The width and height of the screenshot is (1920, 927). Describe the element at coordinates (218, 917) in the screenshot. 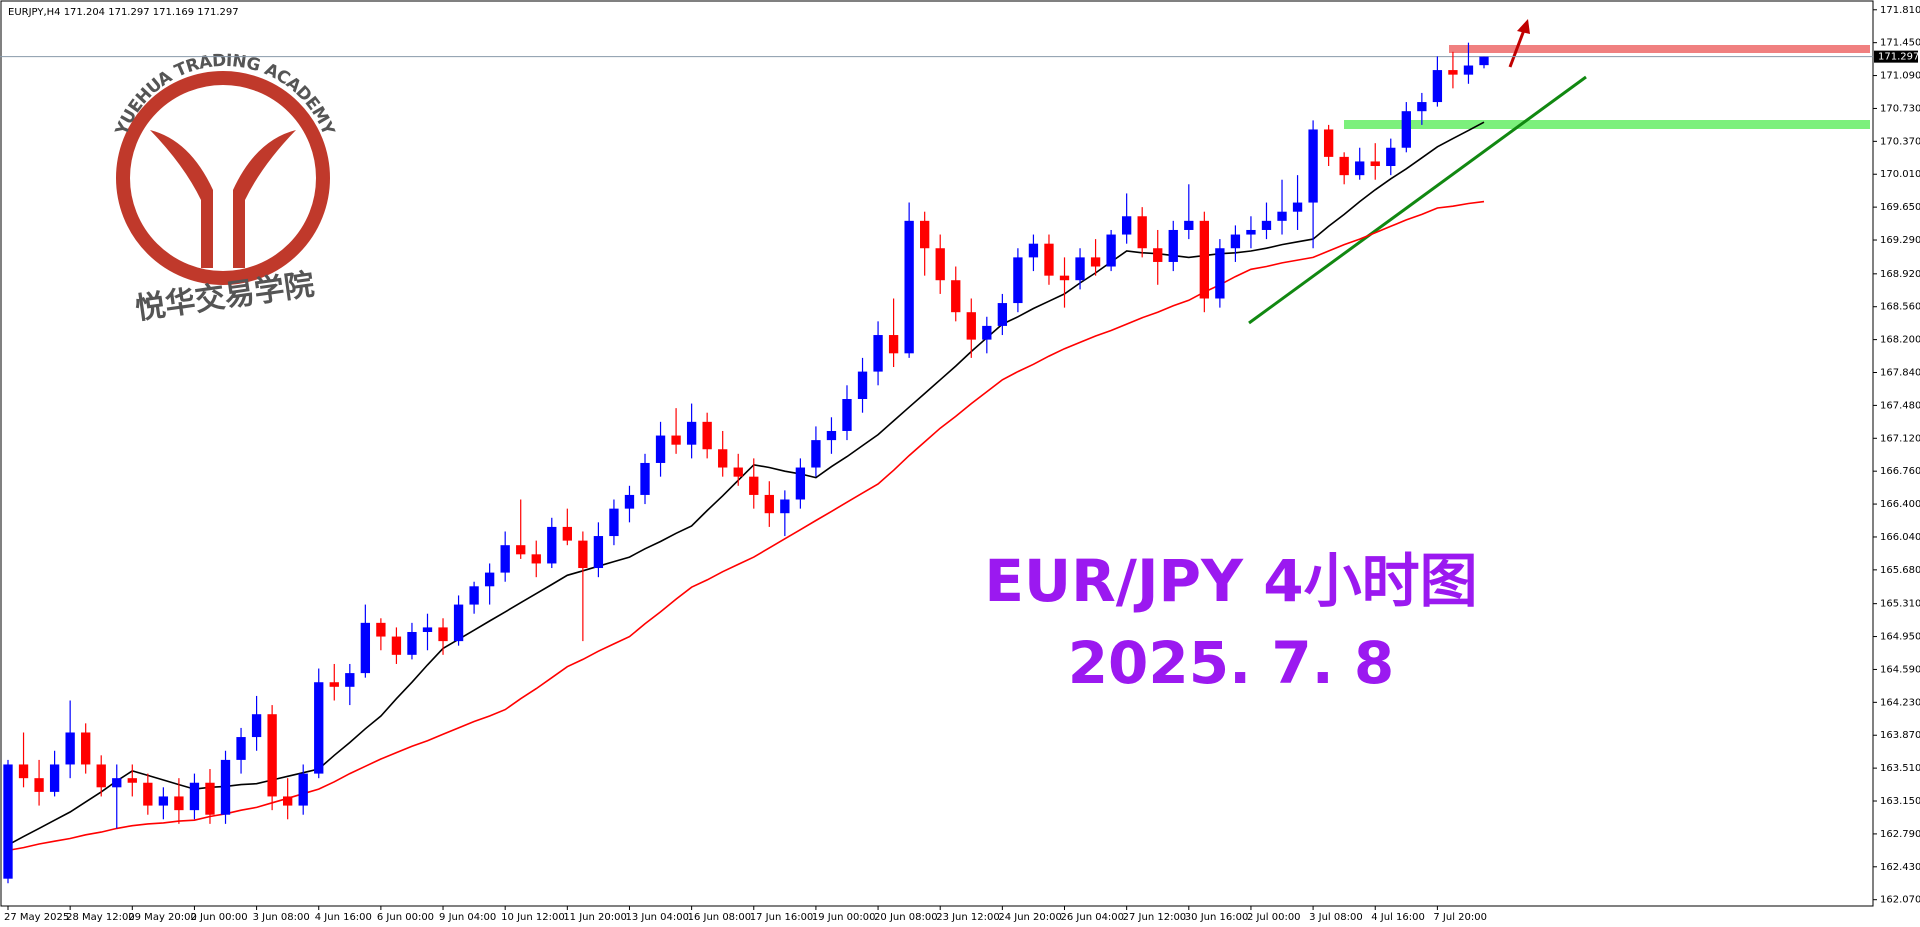

I see `x-tick-label: 2 Jun 00:00` at that location.